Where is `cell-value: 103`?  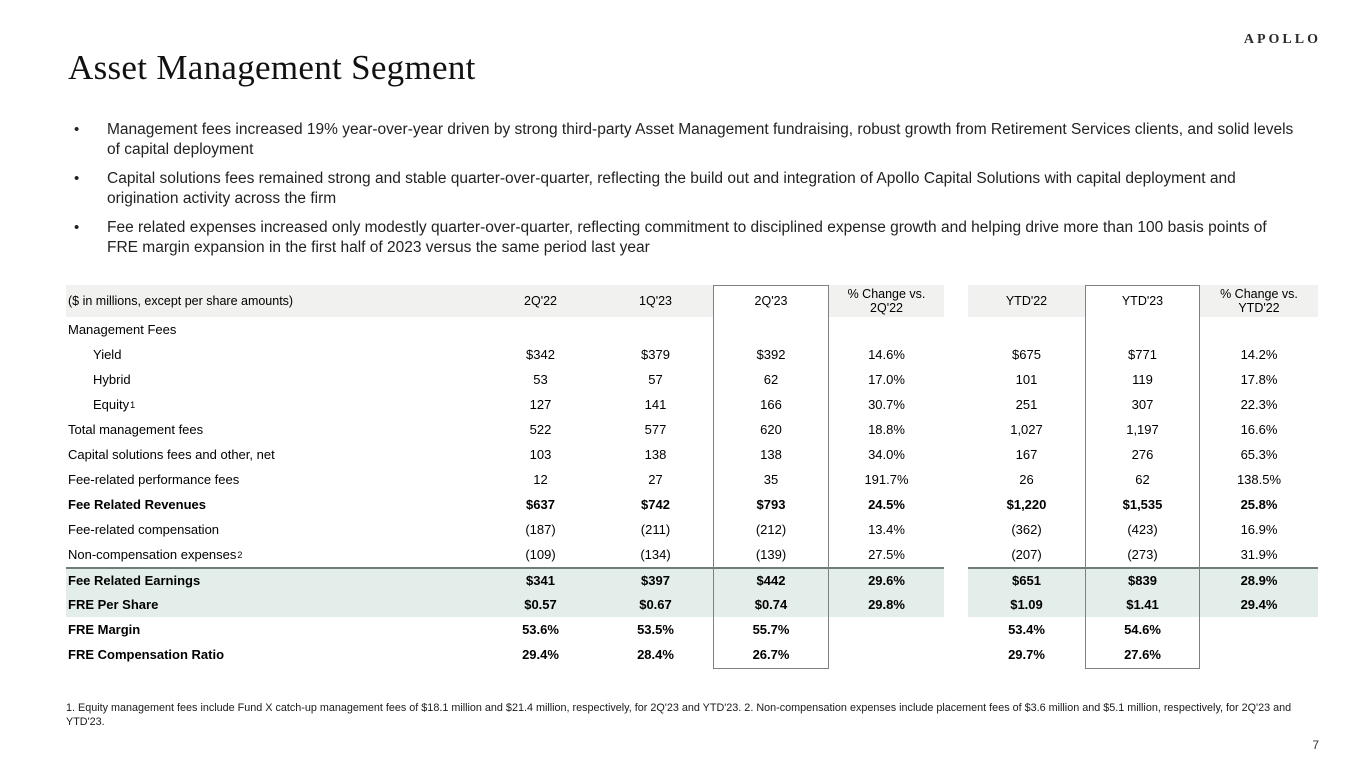 cell-value: 103 is located at coordinates (540, 454).